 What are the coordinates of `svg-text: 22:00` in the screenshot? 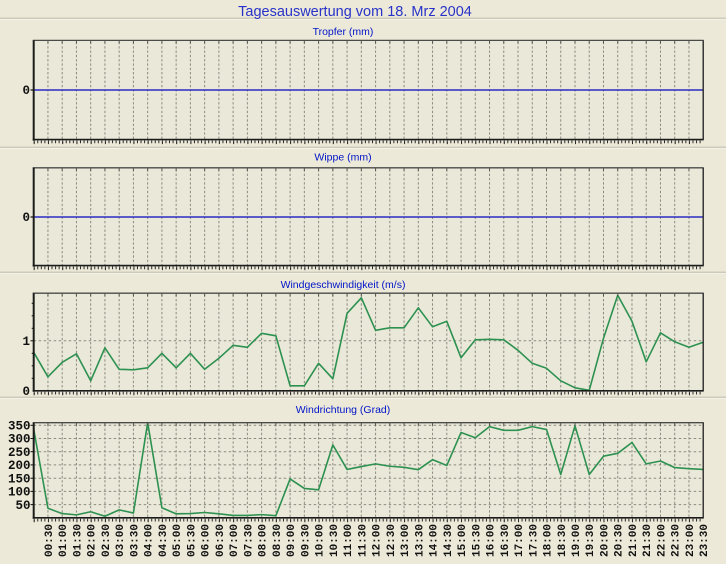 It's located at (662, 540).